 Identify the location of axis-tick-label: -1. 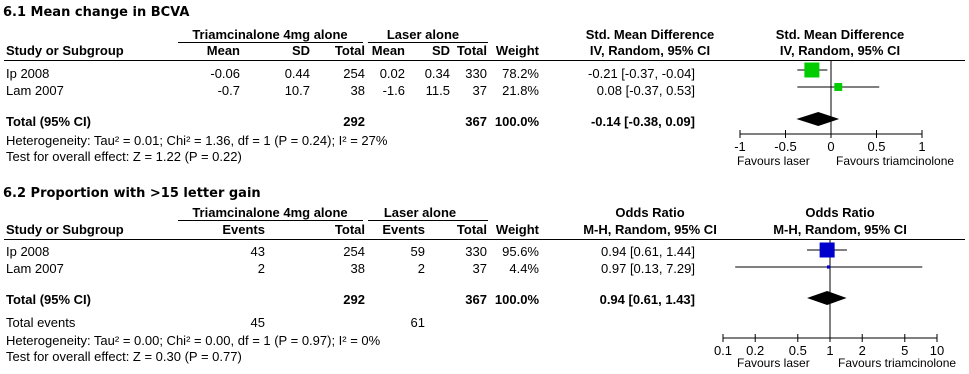
(740, 146).